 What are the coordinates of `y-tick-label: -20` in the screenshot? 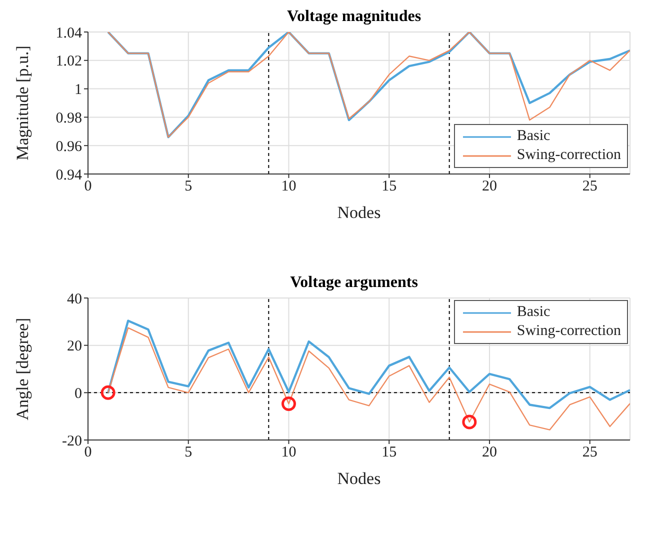 It's located at (72, 441).